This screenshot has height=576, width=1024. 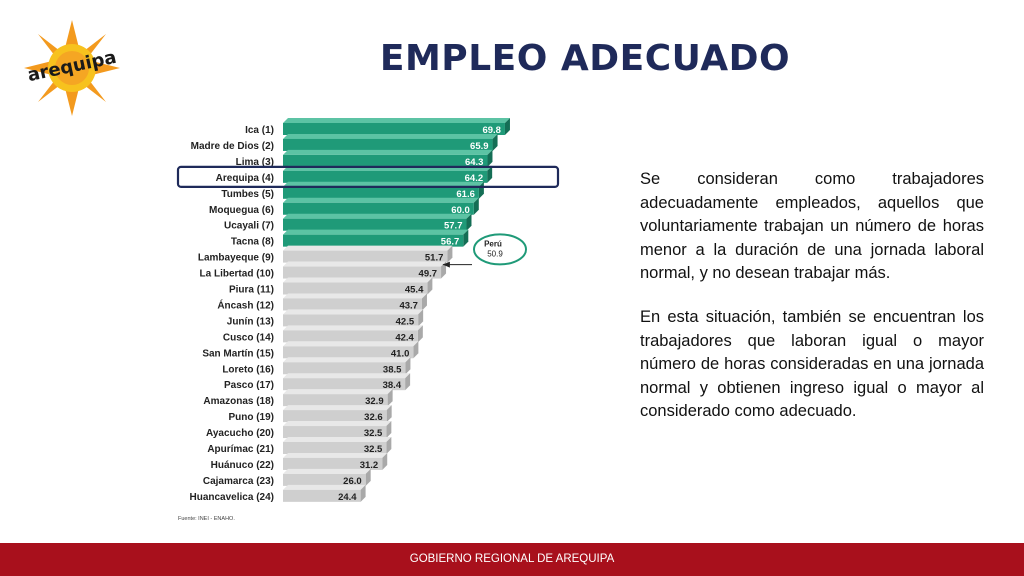 I want to click on category-label: Loreto (16), so click(x=248, y=369).